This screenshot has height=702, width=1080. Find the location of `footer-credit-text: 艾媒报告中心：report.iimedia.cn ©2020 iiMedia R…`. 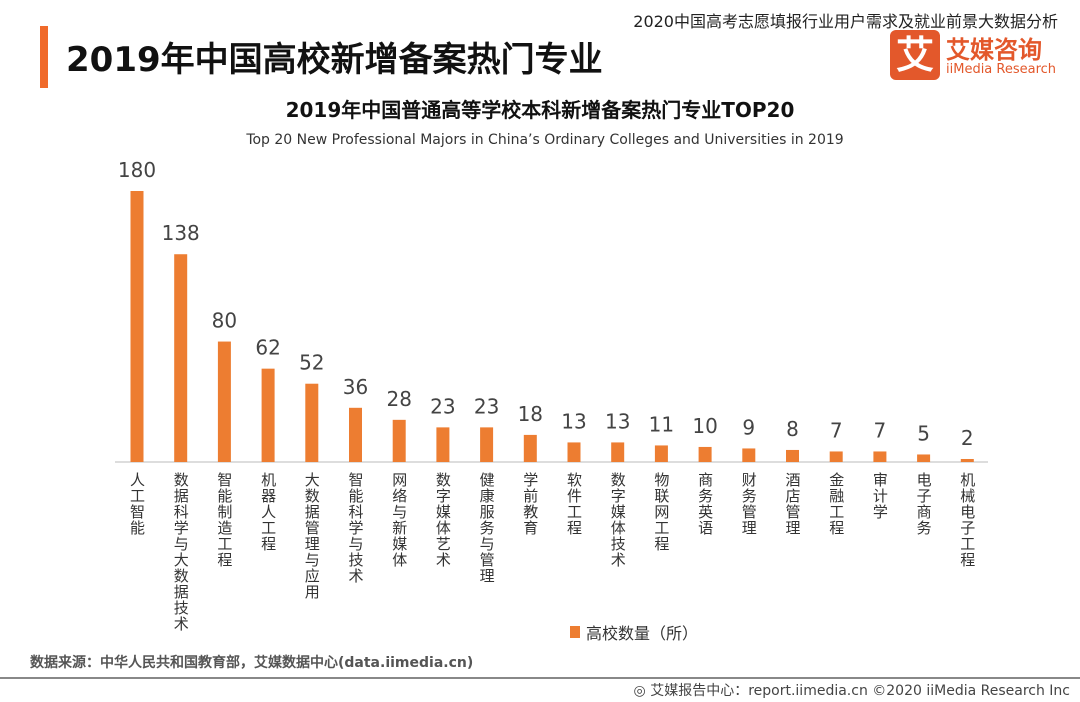

footer-credit-text: 艾媒报告中心：report.iimedia.cn ©2020 iiMedia R… is located at coordinates (860, 691).